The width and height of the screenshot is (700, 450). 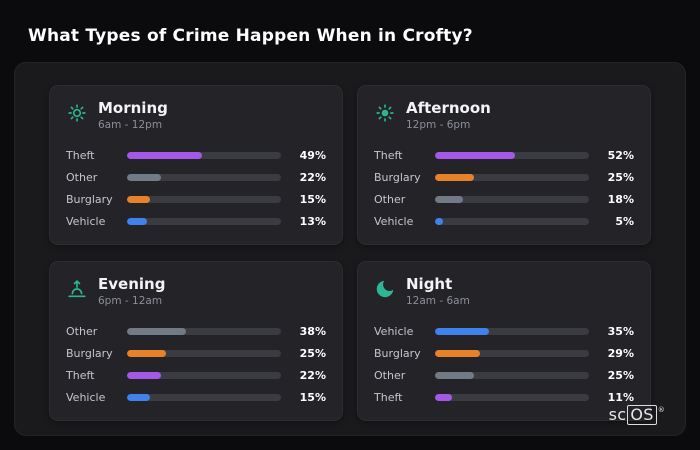 What do you see at coordinates (196, 291) in the screenshot?
I see `card-header: Evening 6pm - 12am` at bounding box center [196, 291].